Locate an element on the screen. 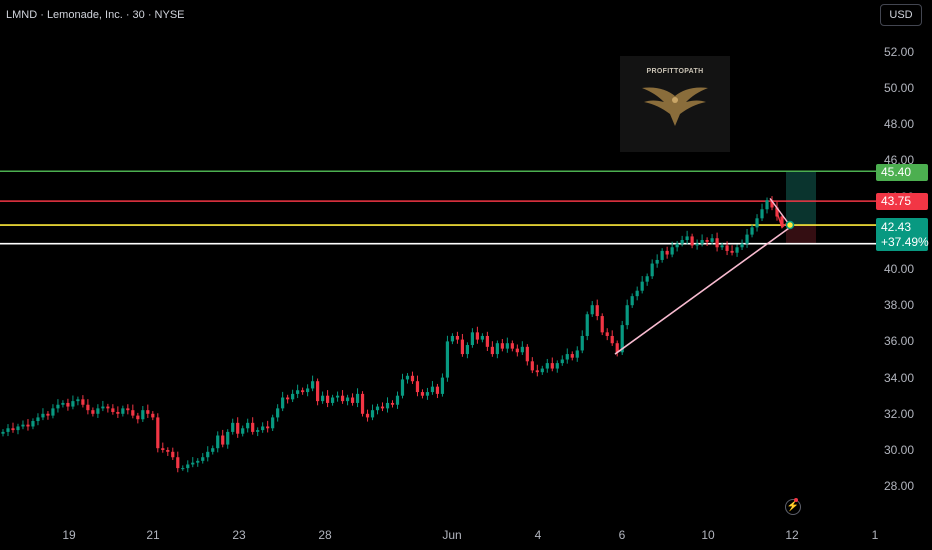 The width and height of the screenshot is (932, 550). currency-button: USD is located at coordinates (901, 15).